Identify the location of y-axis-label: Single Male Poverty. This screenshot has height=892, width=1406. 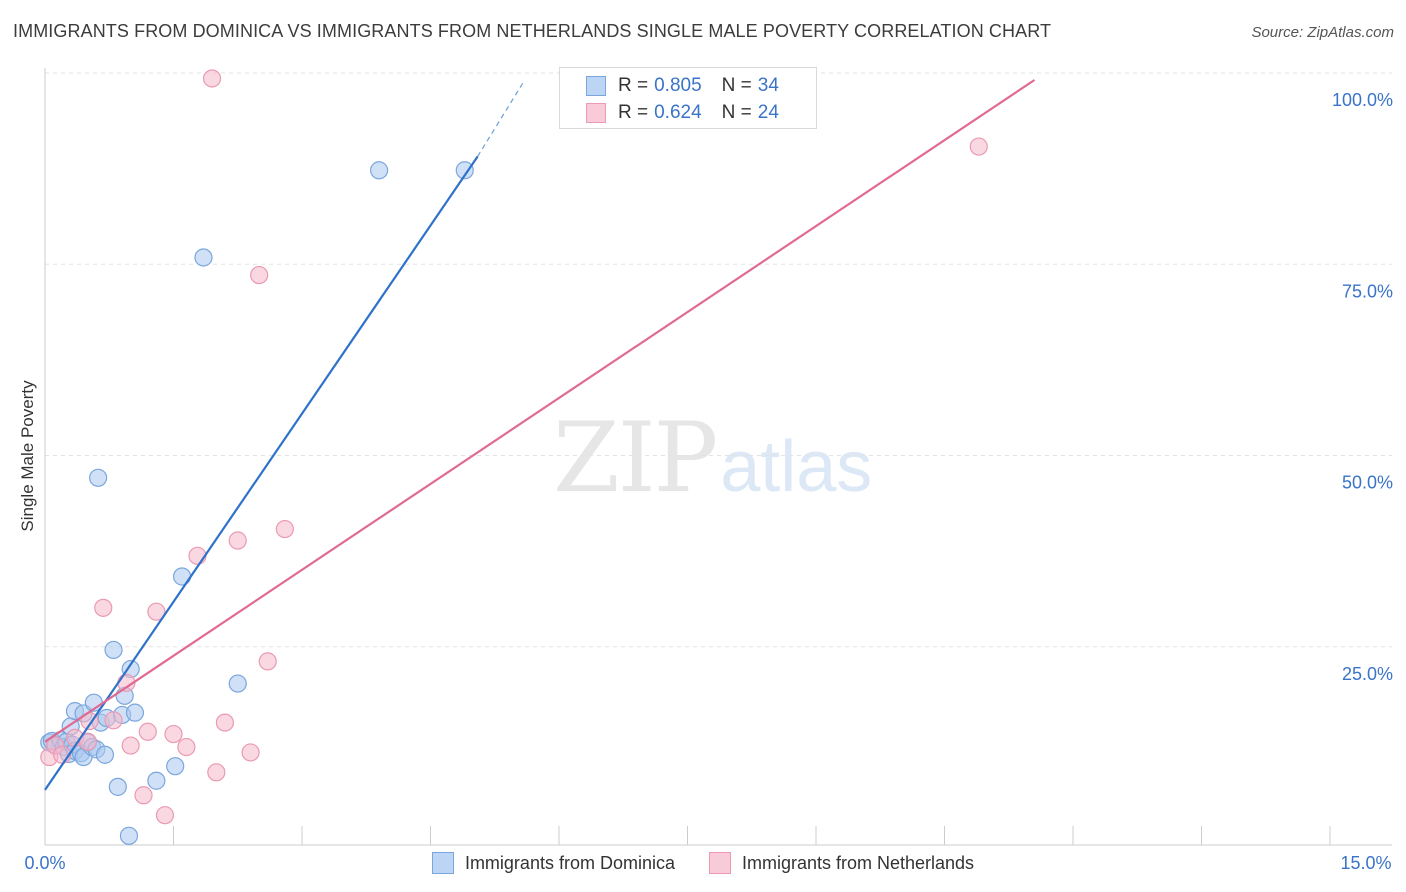
(27, 456).